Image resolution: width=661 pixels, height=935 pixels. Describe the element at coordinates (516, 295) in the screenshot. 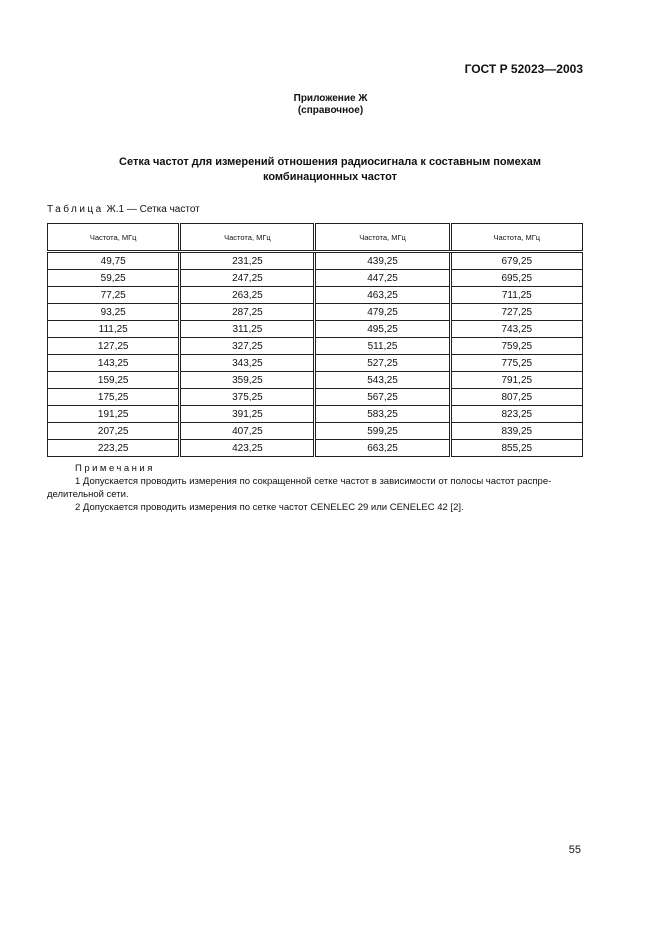

I see `table-cell: 711,25` at that location.